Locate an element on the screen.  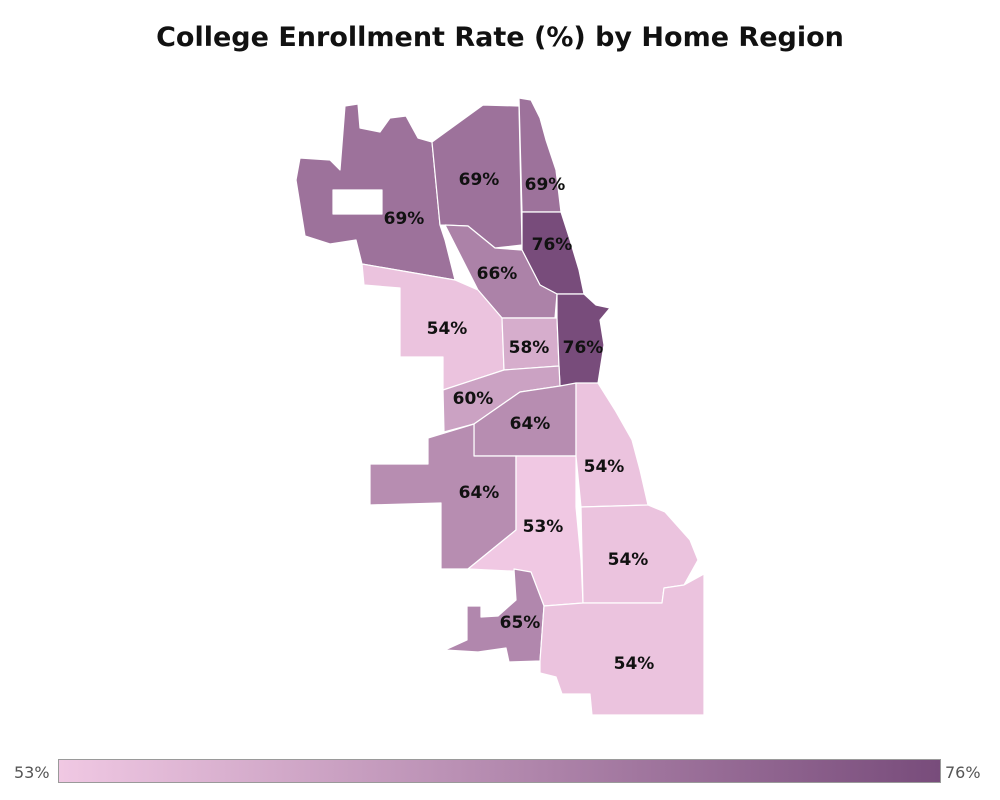
color-legend-bar is located at coordinates (499, 771).